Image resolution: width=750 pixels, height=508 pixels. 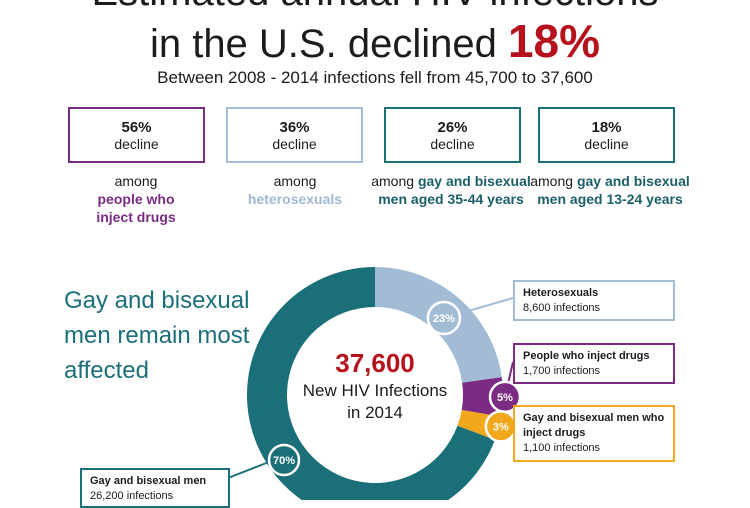 What do you see at coordinates (454, 190) in the screenshot?
I see `stat-caption-bold: gay and bisexual men aged 35-44 years` at bounding box center [454, 190].